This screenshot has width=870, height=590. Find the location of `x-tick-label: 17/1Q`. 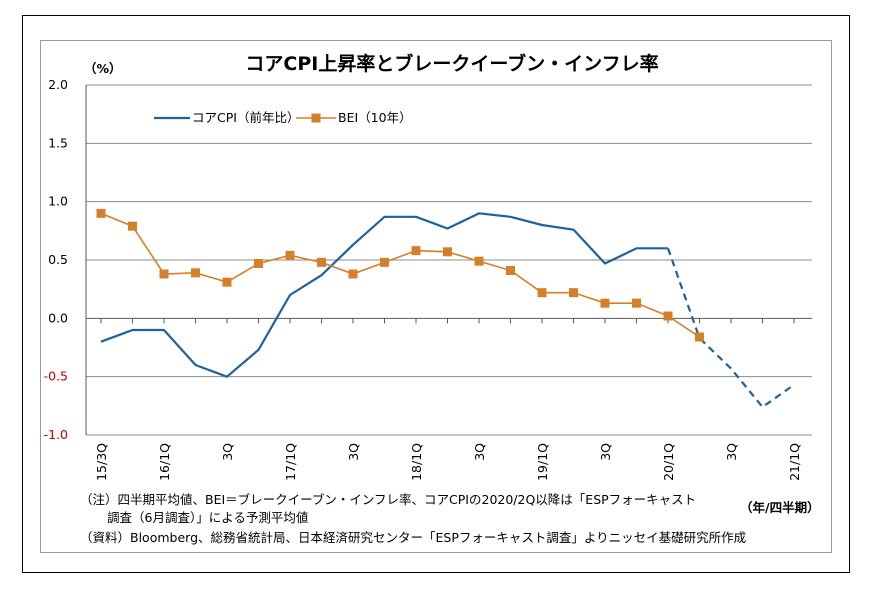

x-tick-label: 17/1Q is located at coordinates (290, 462).